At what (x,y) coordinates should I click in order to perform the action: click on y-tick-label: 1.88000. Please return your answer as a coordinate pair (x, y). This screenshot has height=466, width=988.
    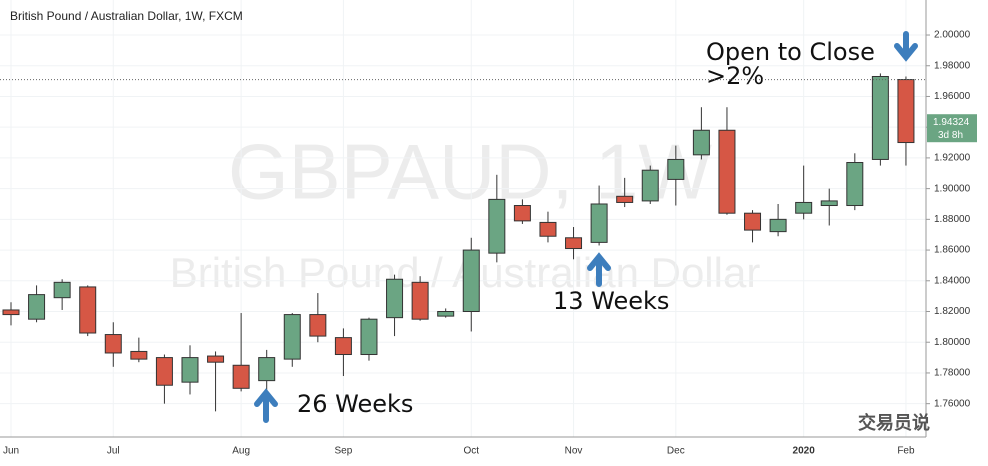
    Looking at the image, I should click on (952, 219).